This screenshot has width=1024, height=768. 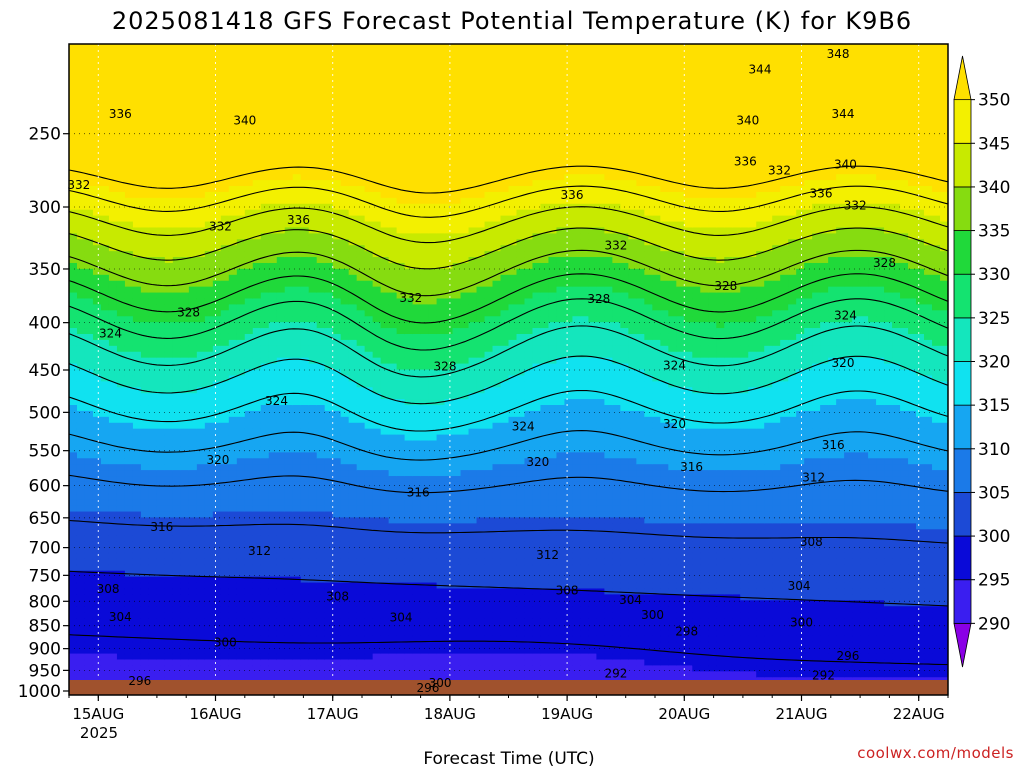 I want to click on x-tick-label: 18AUG, so click(x=450, y=714).